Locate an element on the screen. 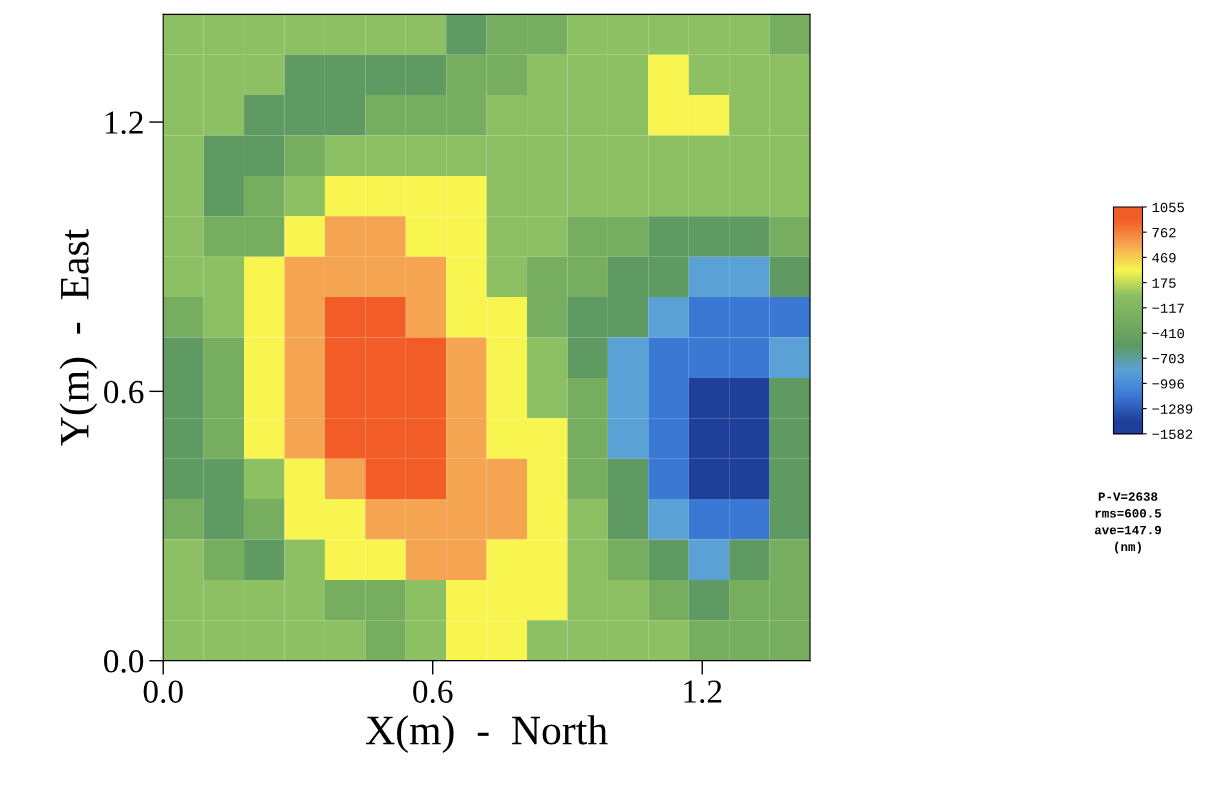 The width and height of the screenshot is (1209, 796). color-bar-label: 1055 is located at coordinates (1168, 207).